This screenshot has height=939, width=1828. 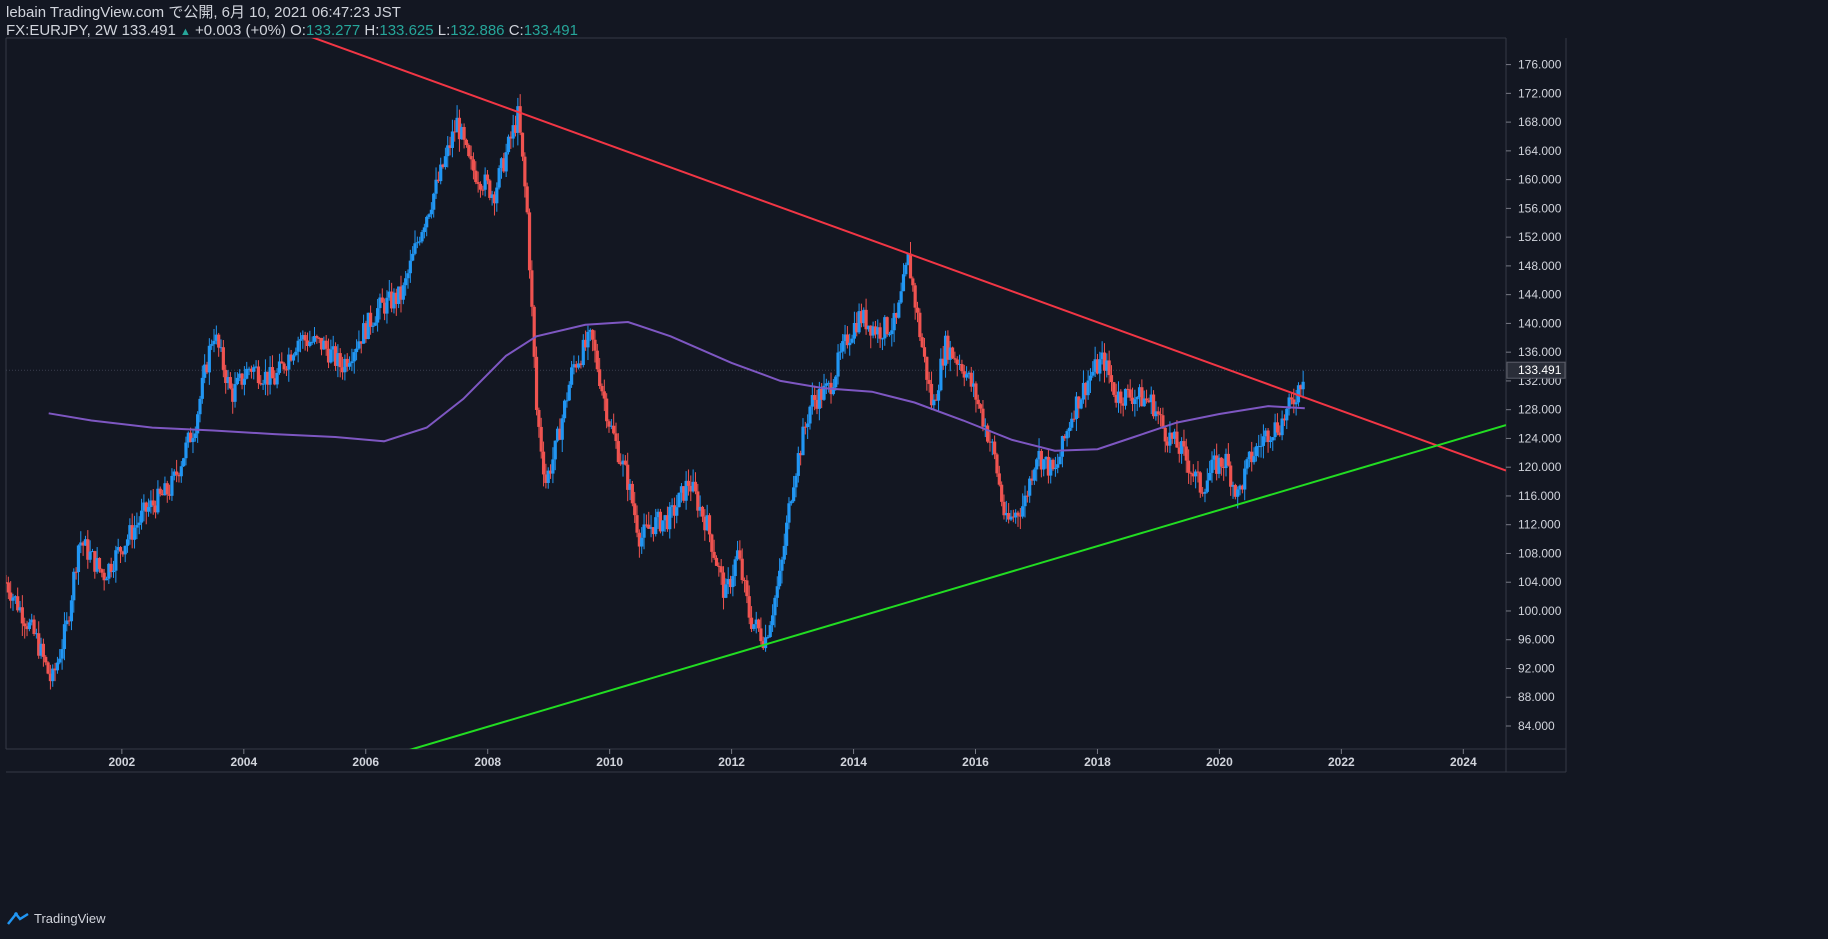 I want to click on high-label: H:, so click(x=372, y=30).